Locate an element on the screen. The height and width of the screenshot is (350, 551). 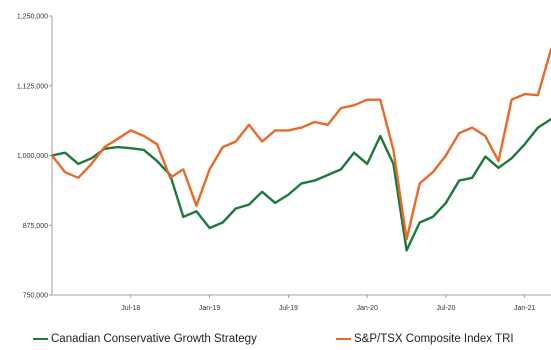
y-tick-label: 875,000 is located at coordinates (35, 226).